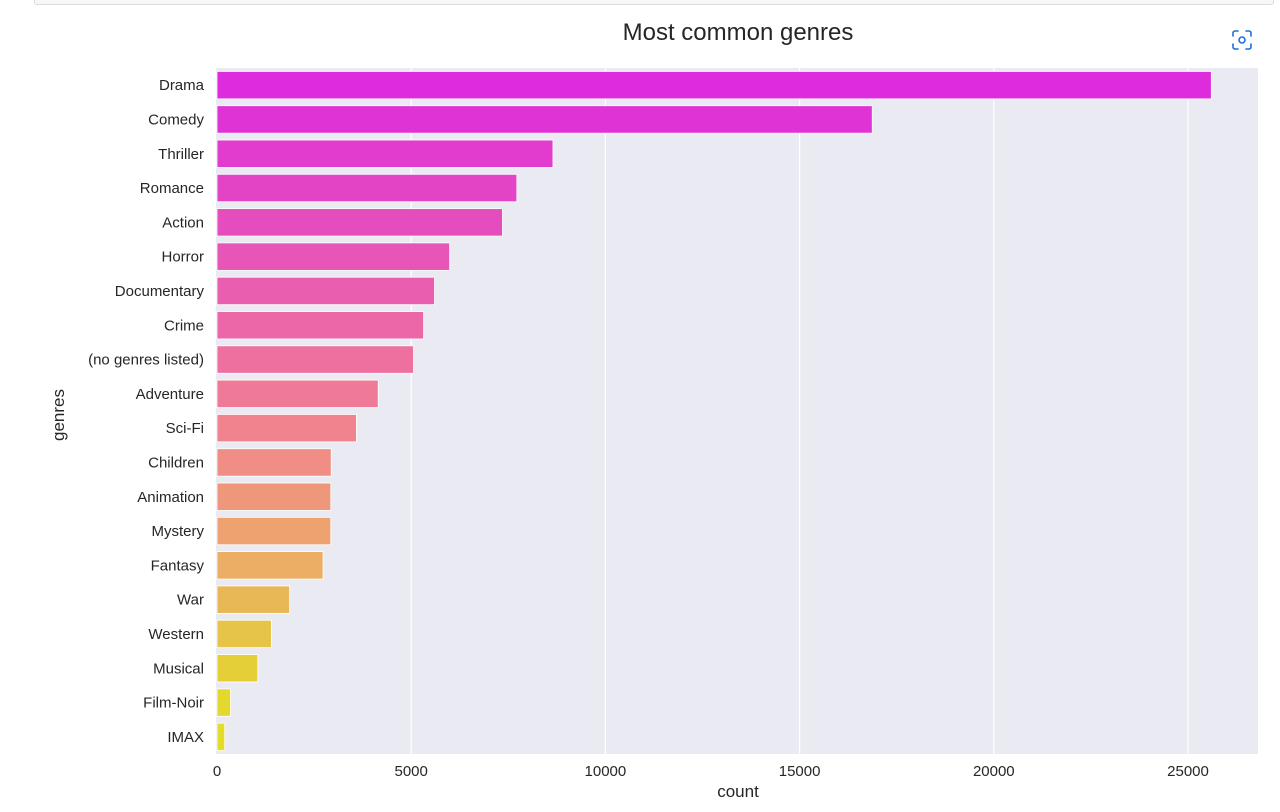  Describe the element at coordinates (176, 119) in the screenshot. I see `category-label: Comedy` at that location.